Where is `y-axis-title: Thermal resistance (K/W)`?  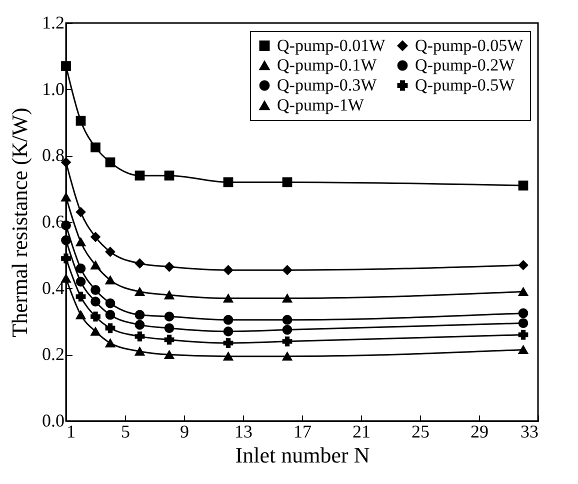
y-axis-title: Thermal resistance (K/W) is located at coordinates (19, 223).